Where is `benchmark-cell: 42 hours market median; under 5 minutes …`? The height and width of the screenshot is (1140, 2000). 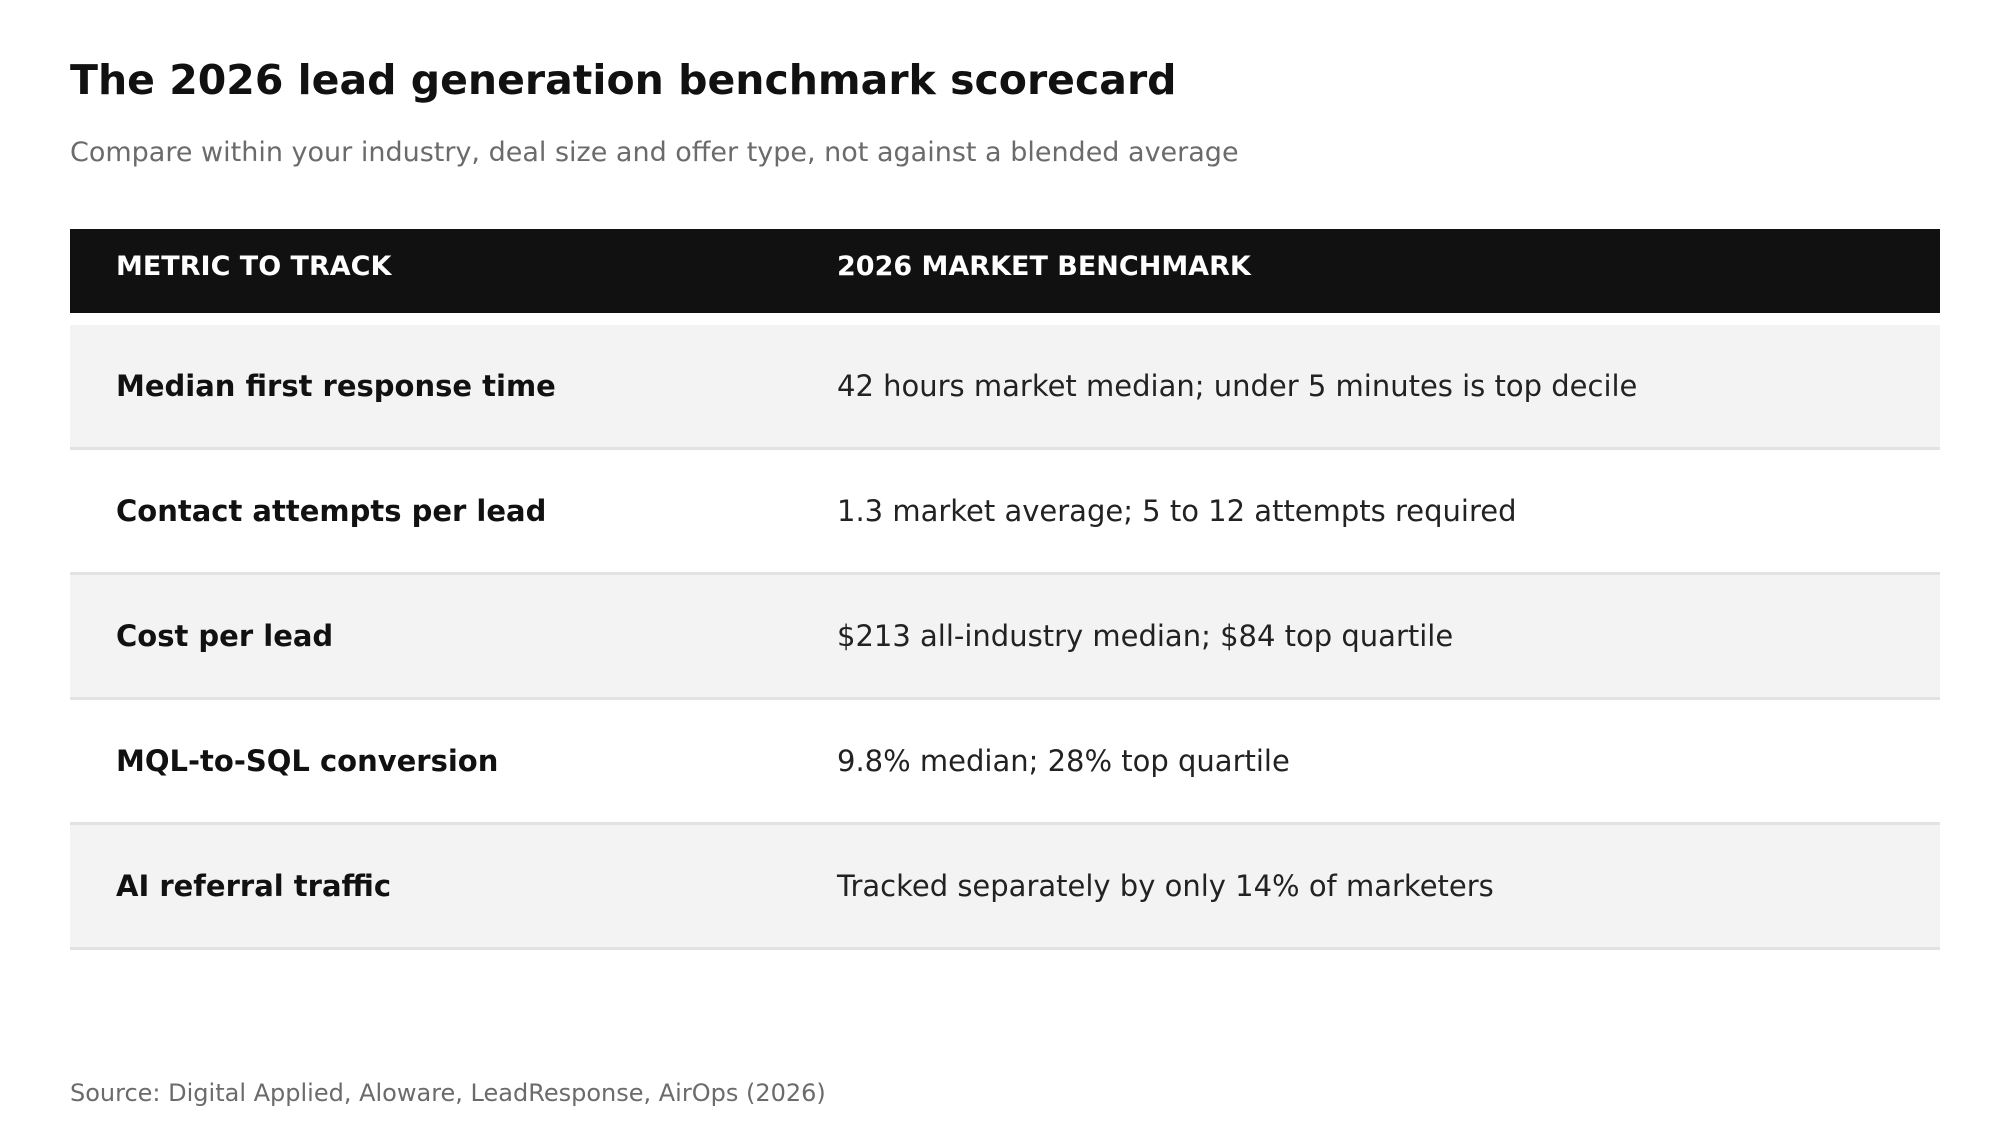 benchmark-cell: 42 hours market median; under 5 minutes … is located at coordinates (1237, 386).